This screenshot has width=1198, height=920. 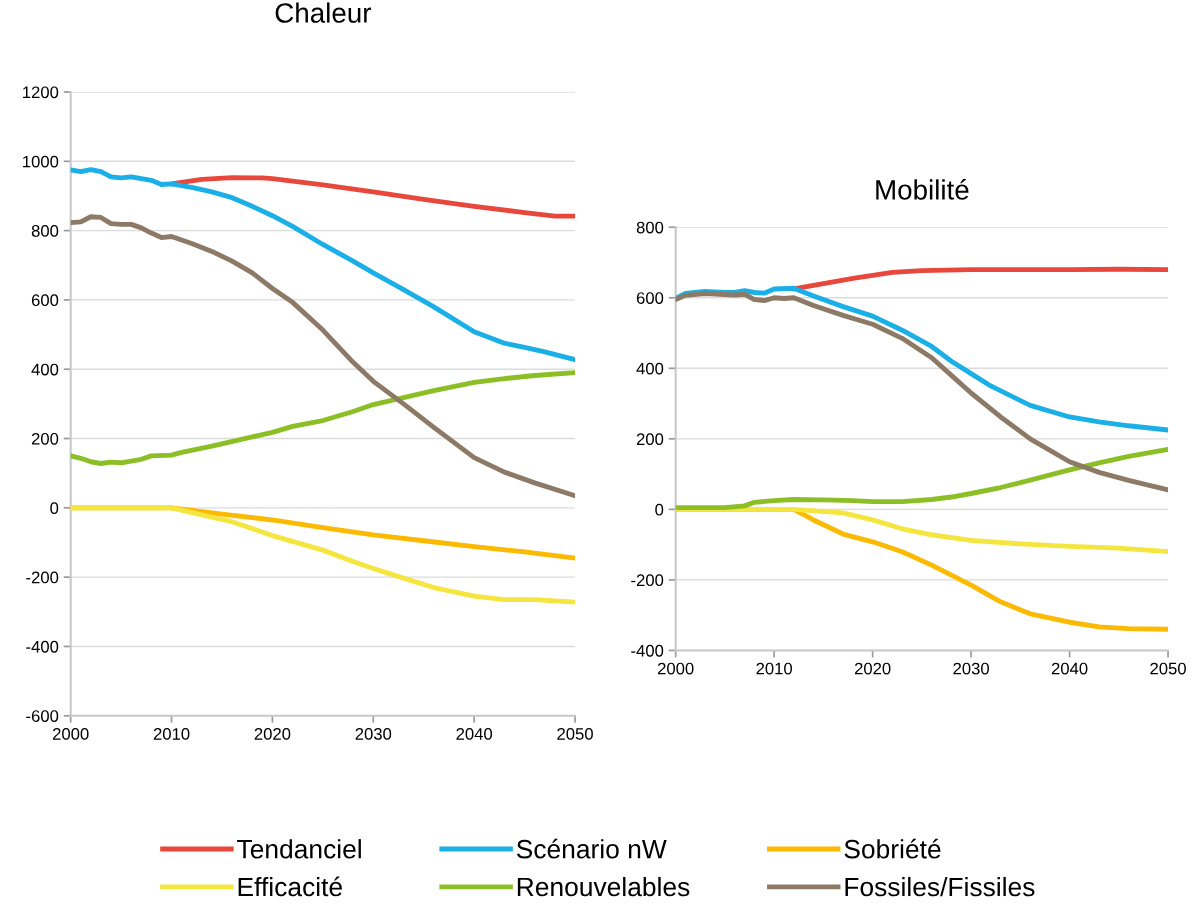 What do you see at coordinates (323, 12) in the screenshot?
I see `chart-title: Chaleur` at bounding box center [323, 12].